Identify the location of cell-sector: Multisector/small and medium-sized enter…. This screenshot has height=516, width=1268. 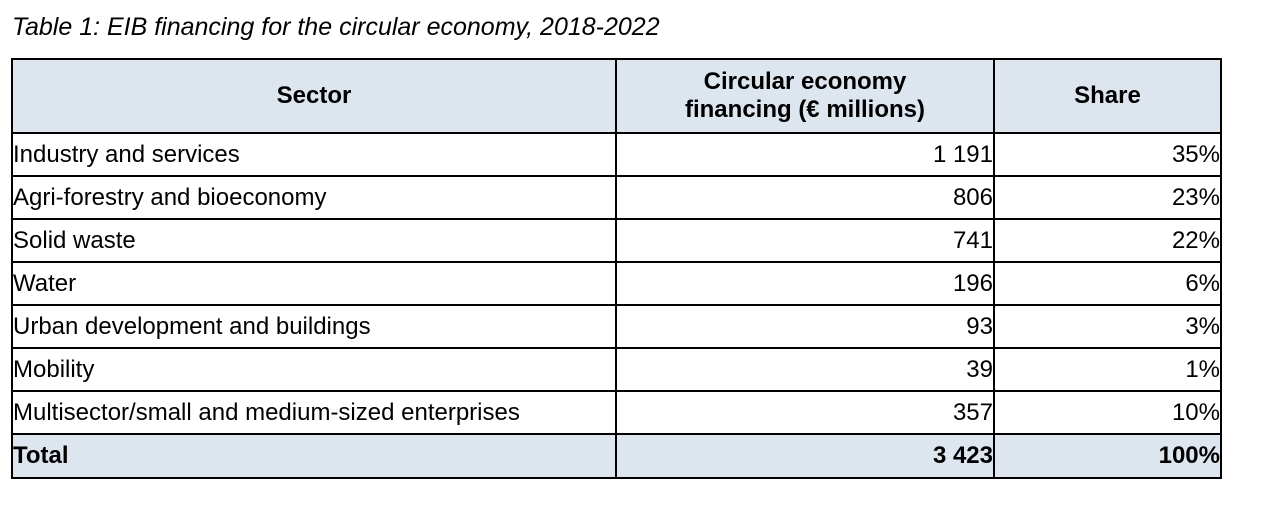
(314, 412).